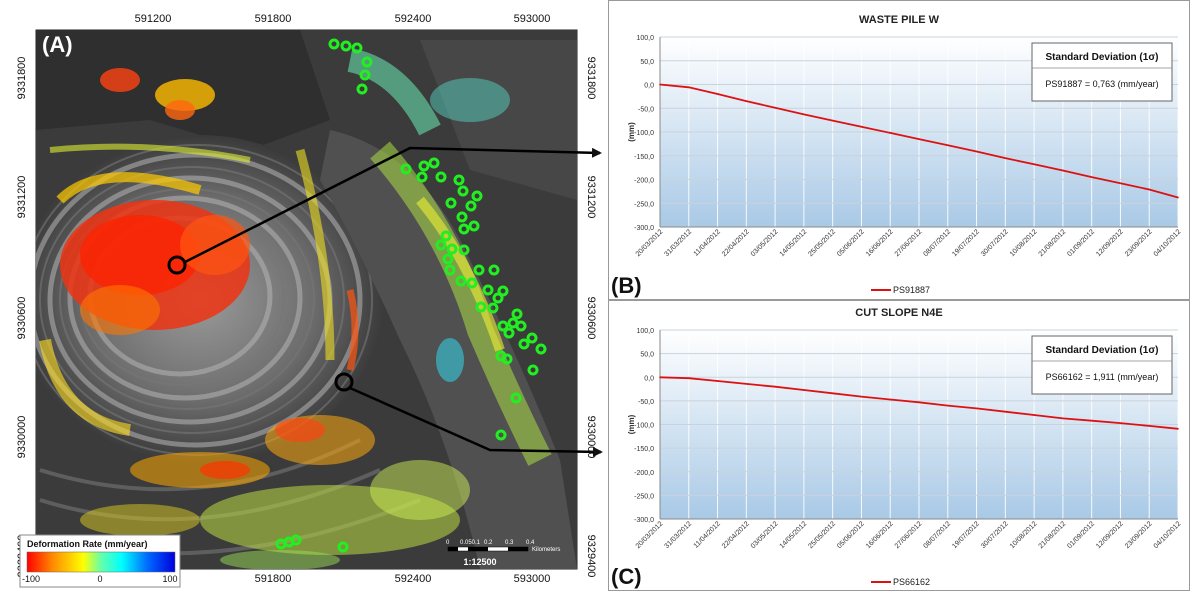 The width and height of the screenshot is (1190, 591). I want to click on legend-title: Deformation Rate (mm/year), so click(87, 544).